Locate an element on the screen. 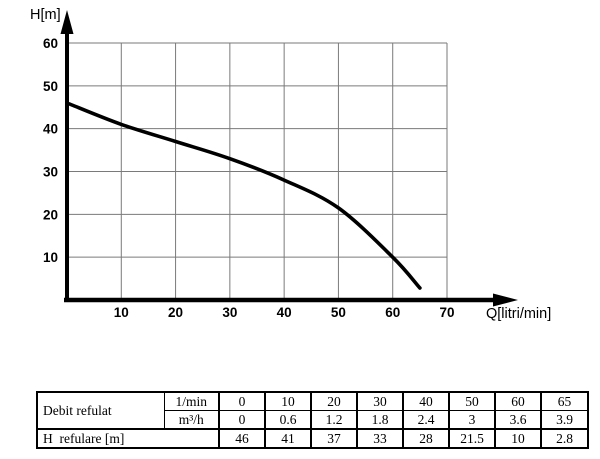 Image resolution: width=600 pixels, height=459 pixels. table-cell-h-2: 37 is located at coordinates (334, 438).